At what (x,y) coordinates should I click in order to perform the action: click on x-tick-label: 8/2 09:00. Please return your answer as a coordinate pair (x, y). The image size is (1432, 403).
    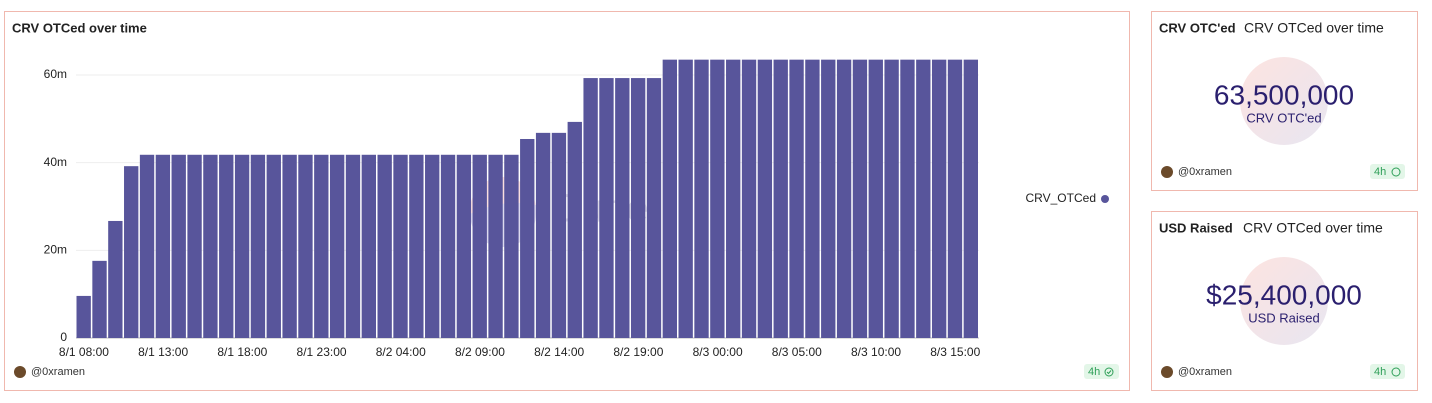
    Looking at the image, I should click on (480, 352).